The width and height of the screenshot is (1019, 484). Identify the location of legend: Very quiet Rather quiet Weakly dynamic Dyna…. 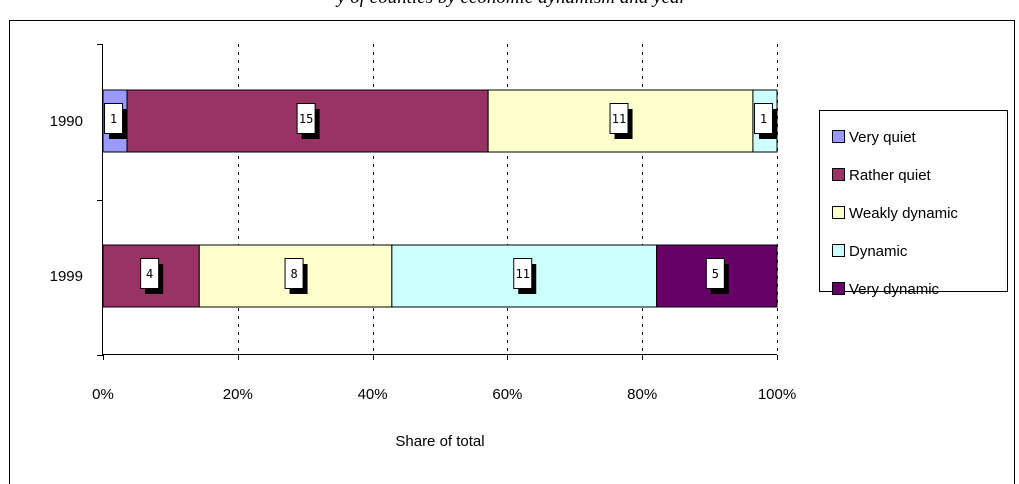
(913, 204).